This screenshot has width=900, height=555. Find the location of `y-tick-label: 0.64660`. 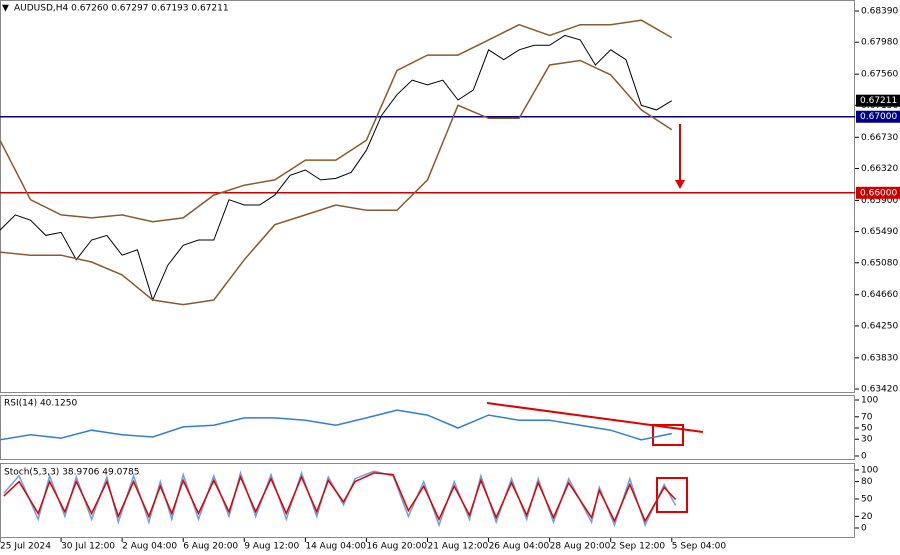

y-tick-label: 0.64660 is located at coordinates (879, 295).